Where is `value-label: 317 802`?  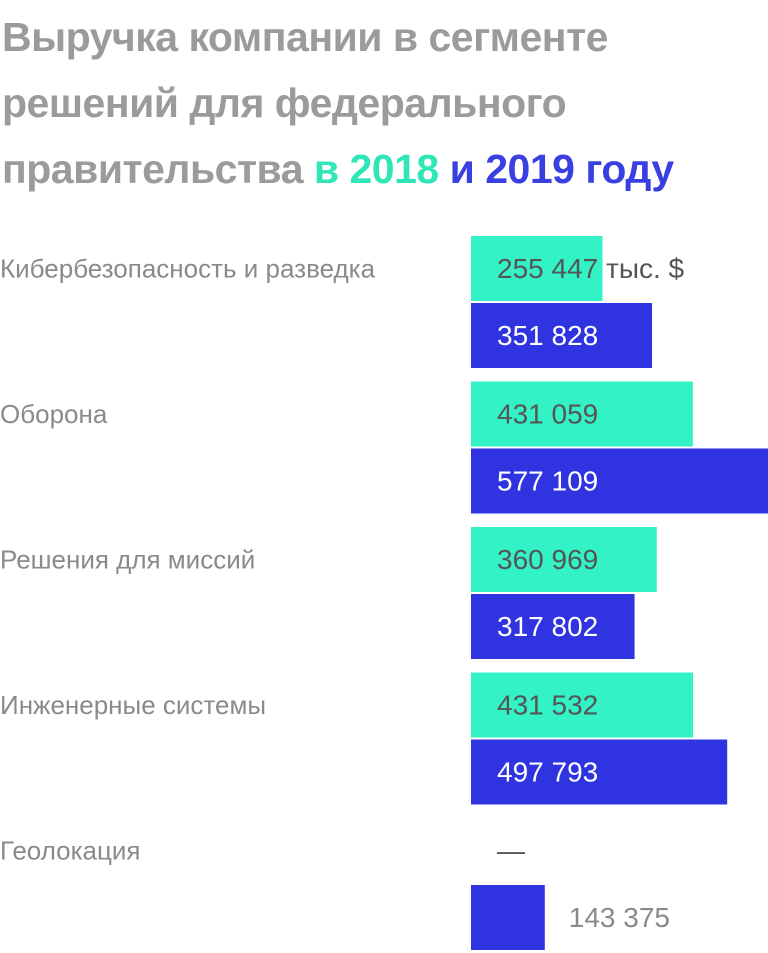
value-label: 317 802 is located at coordinates (547, 626).